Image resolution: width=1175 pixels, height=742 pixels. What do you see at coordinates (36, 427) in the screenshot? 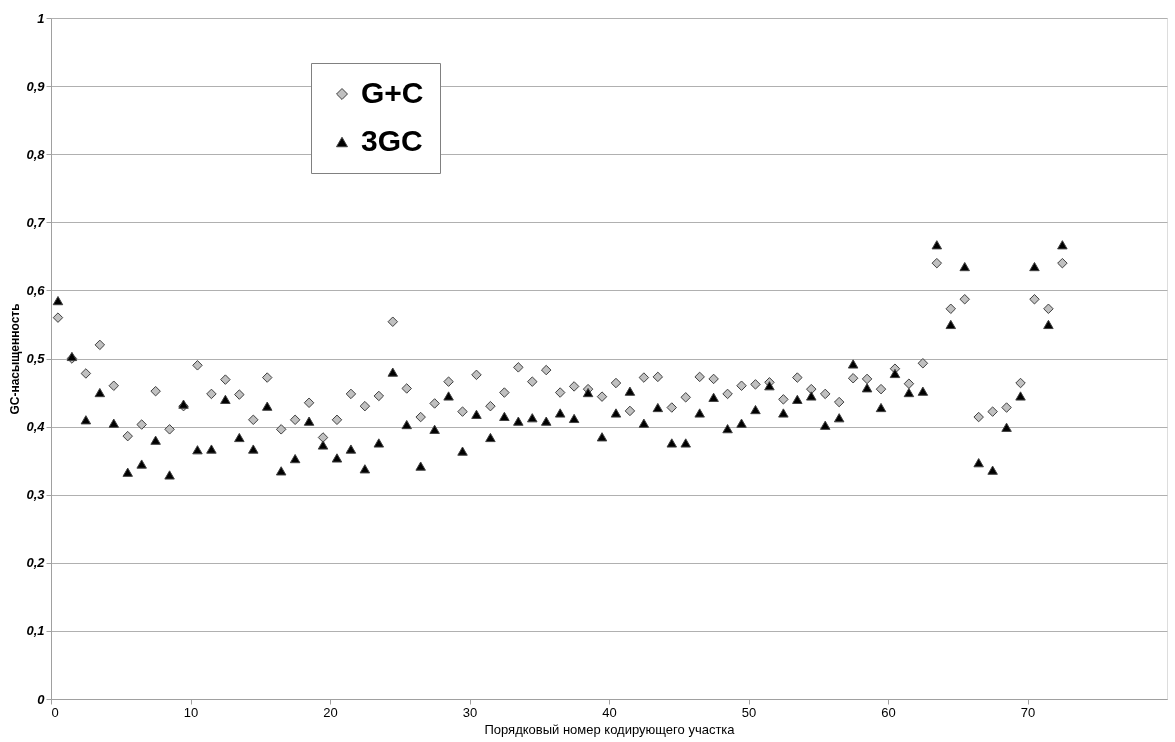
I see `y-tick-label: 0,4` at bounding box center [36, 427].